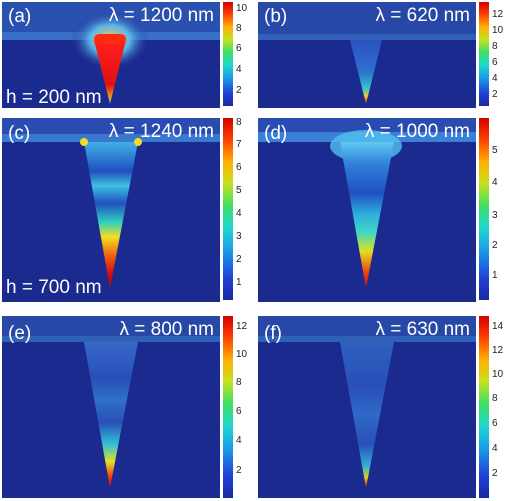  Describe the element at coordinates (246, 407) in the screenshot. I see `colorbar-e-ticks: 12 10 8 6 4 2` at that location.